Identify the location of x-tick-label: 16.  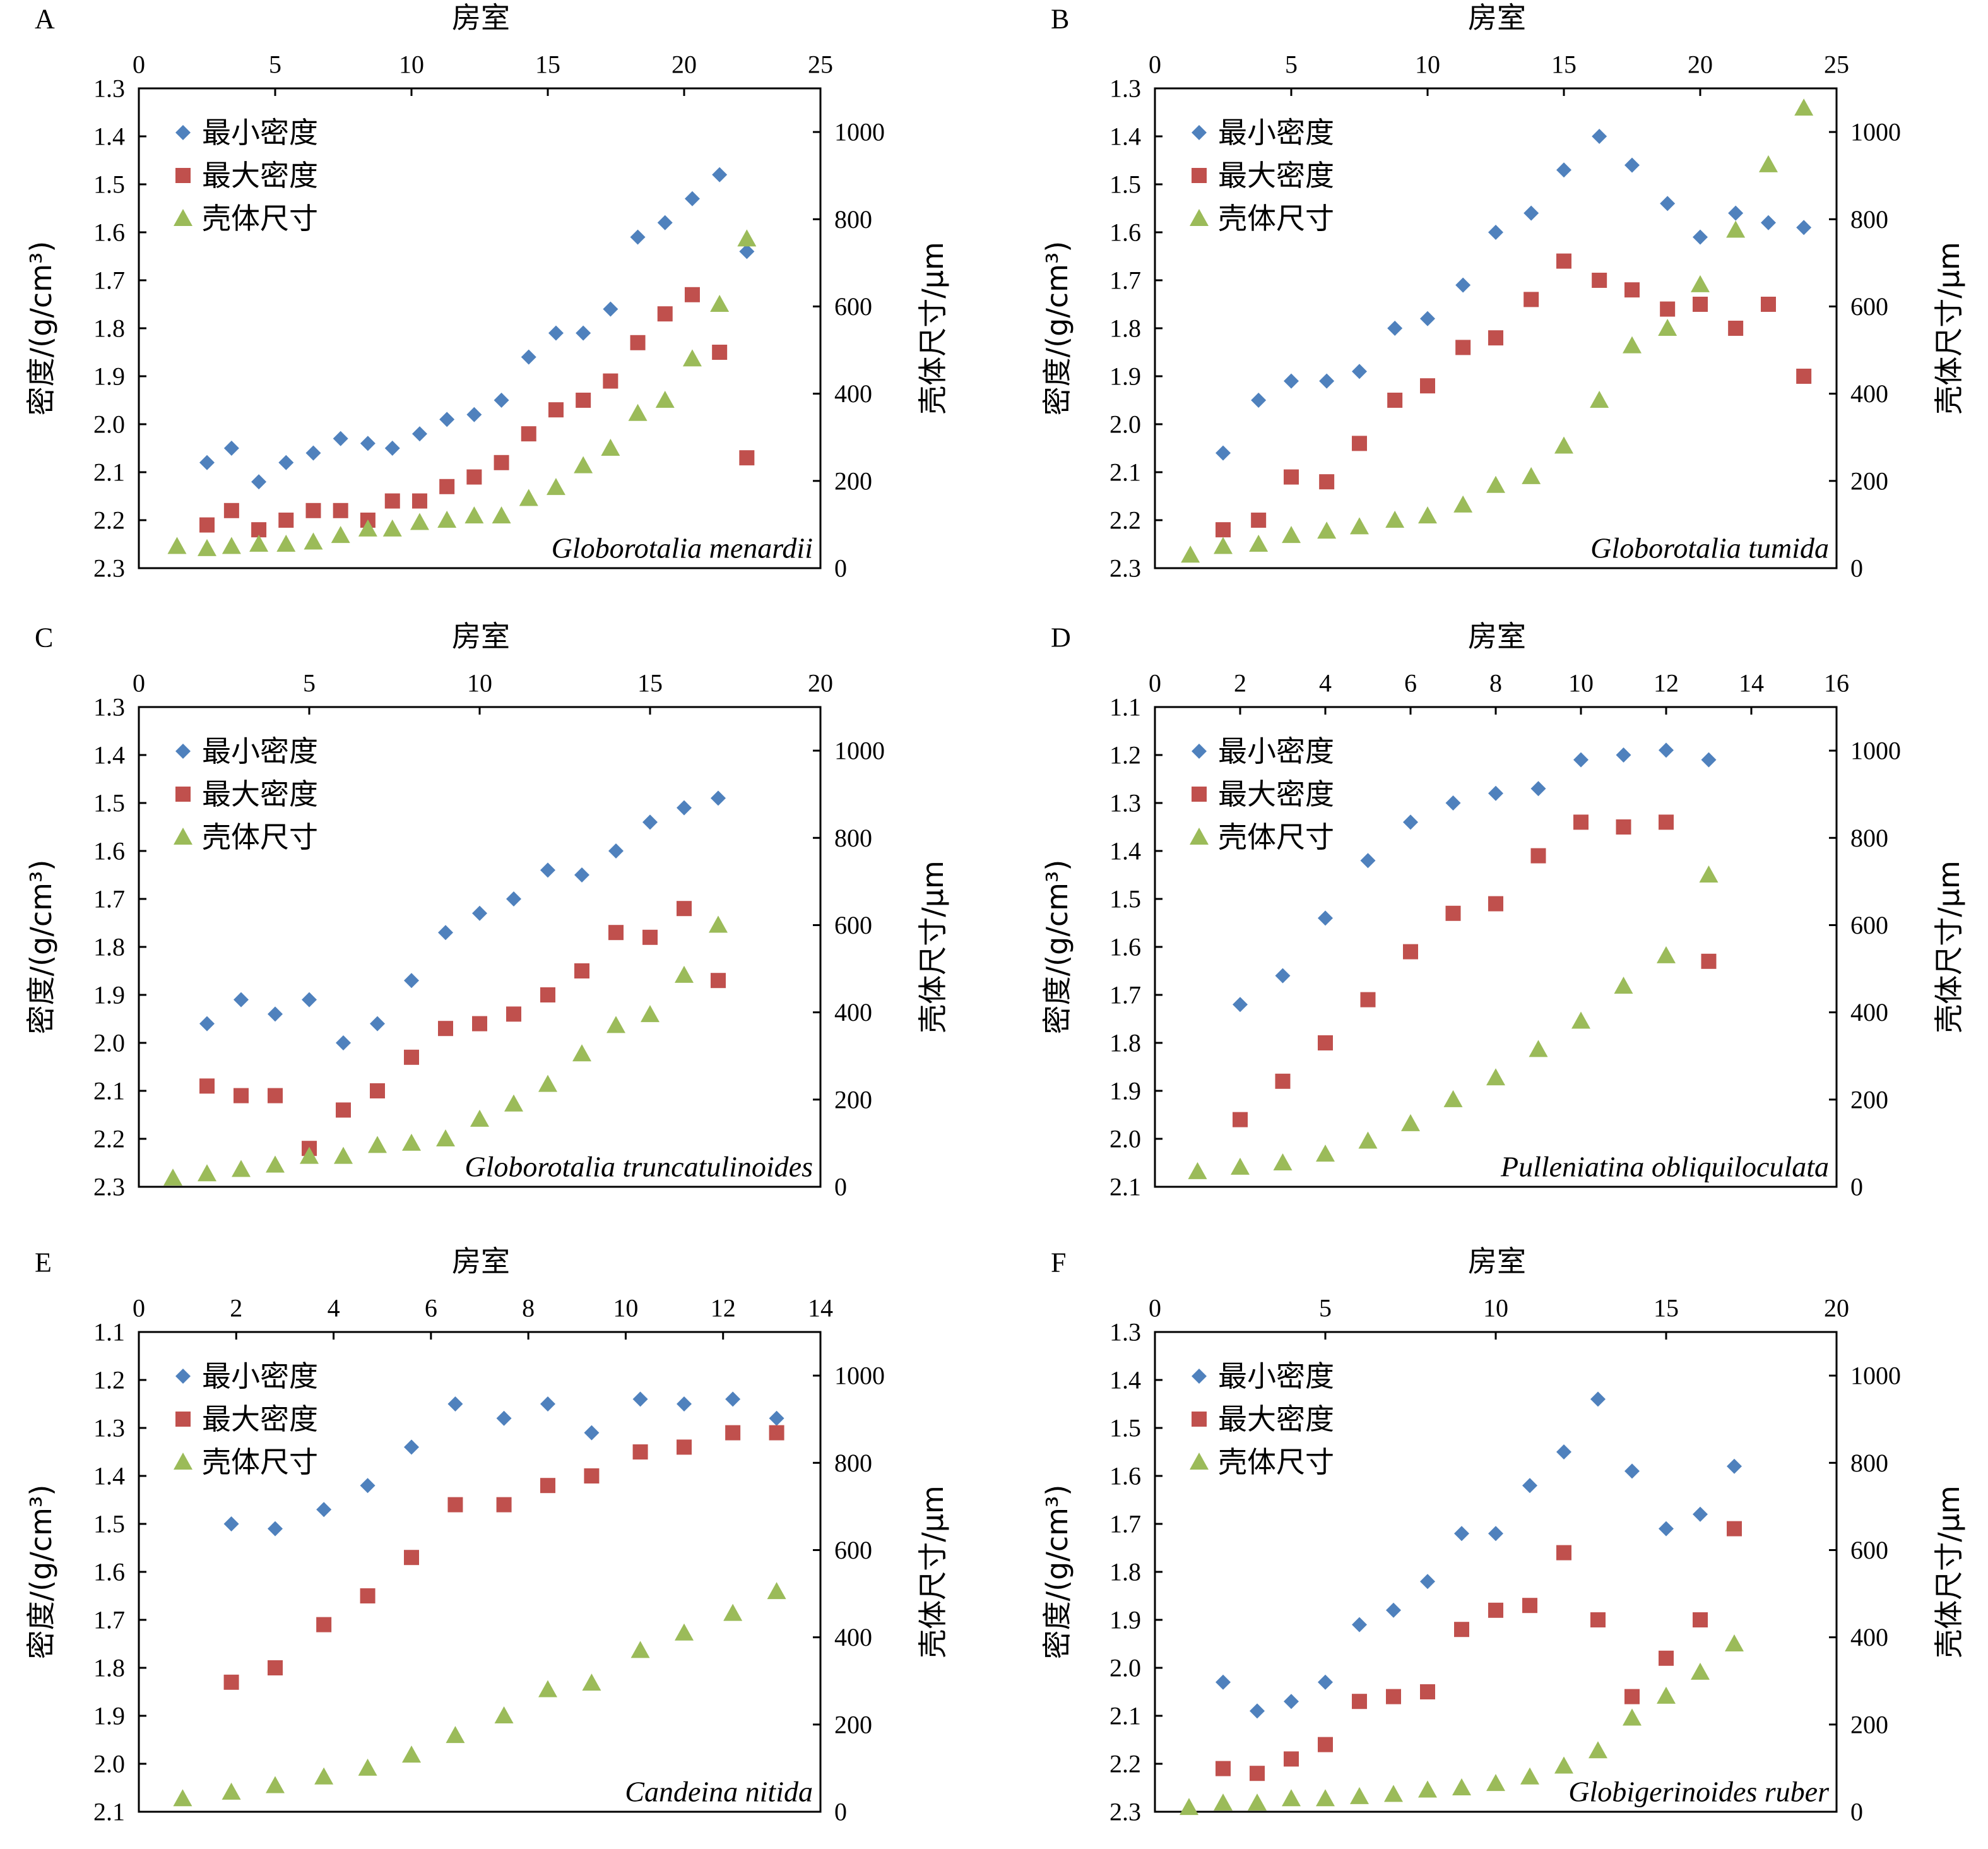
(1836, 683).